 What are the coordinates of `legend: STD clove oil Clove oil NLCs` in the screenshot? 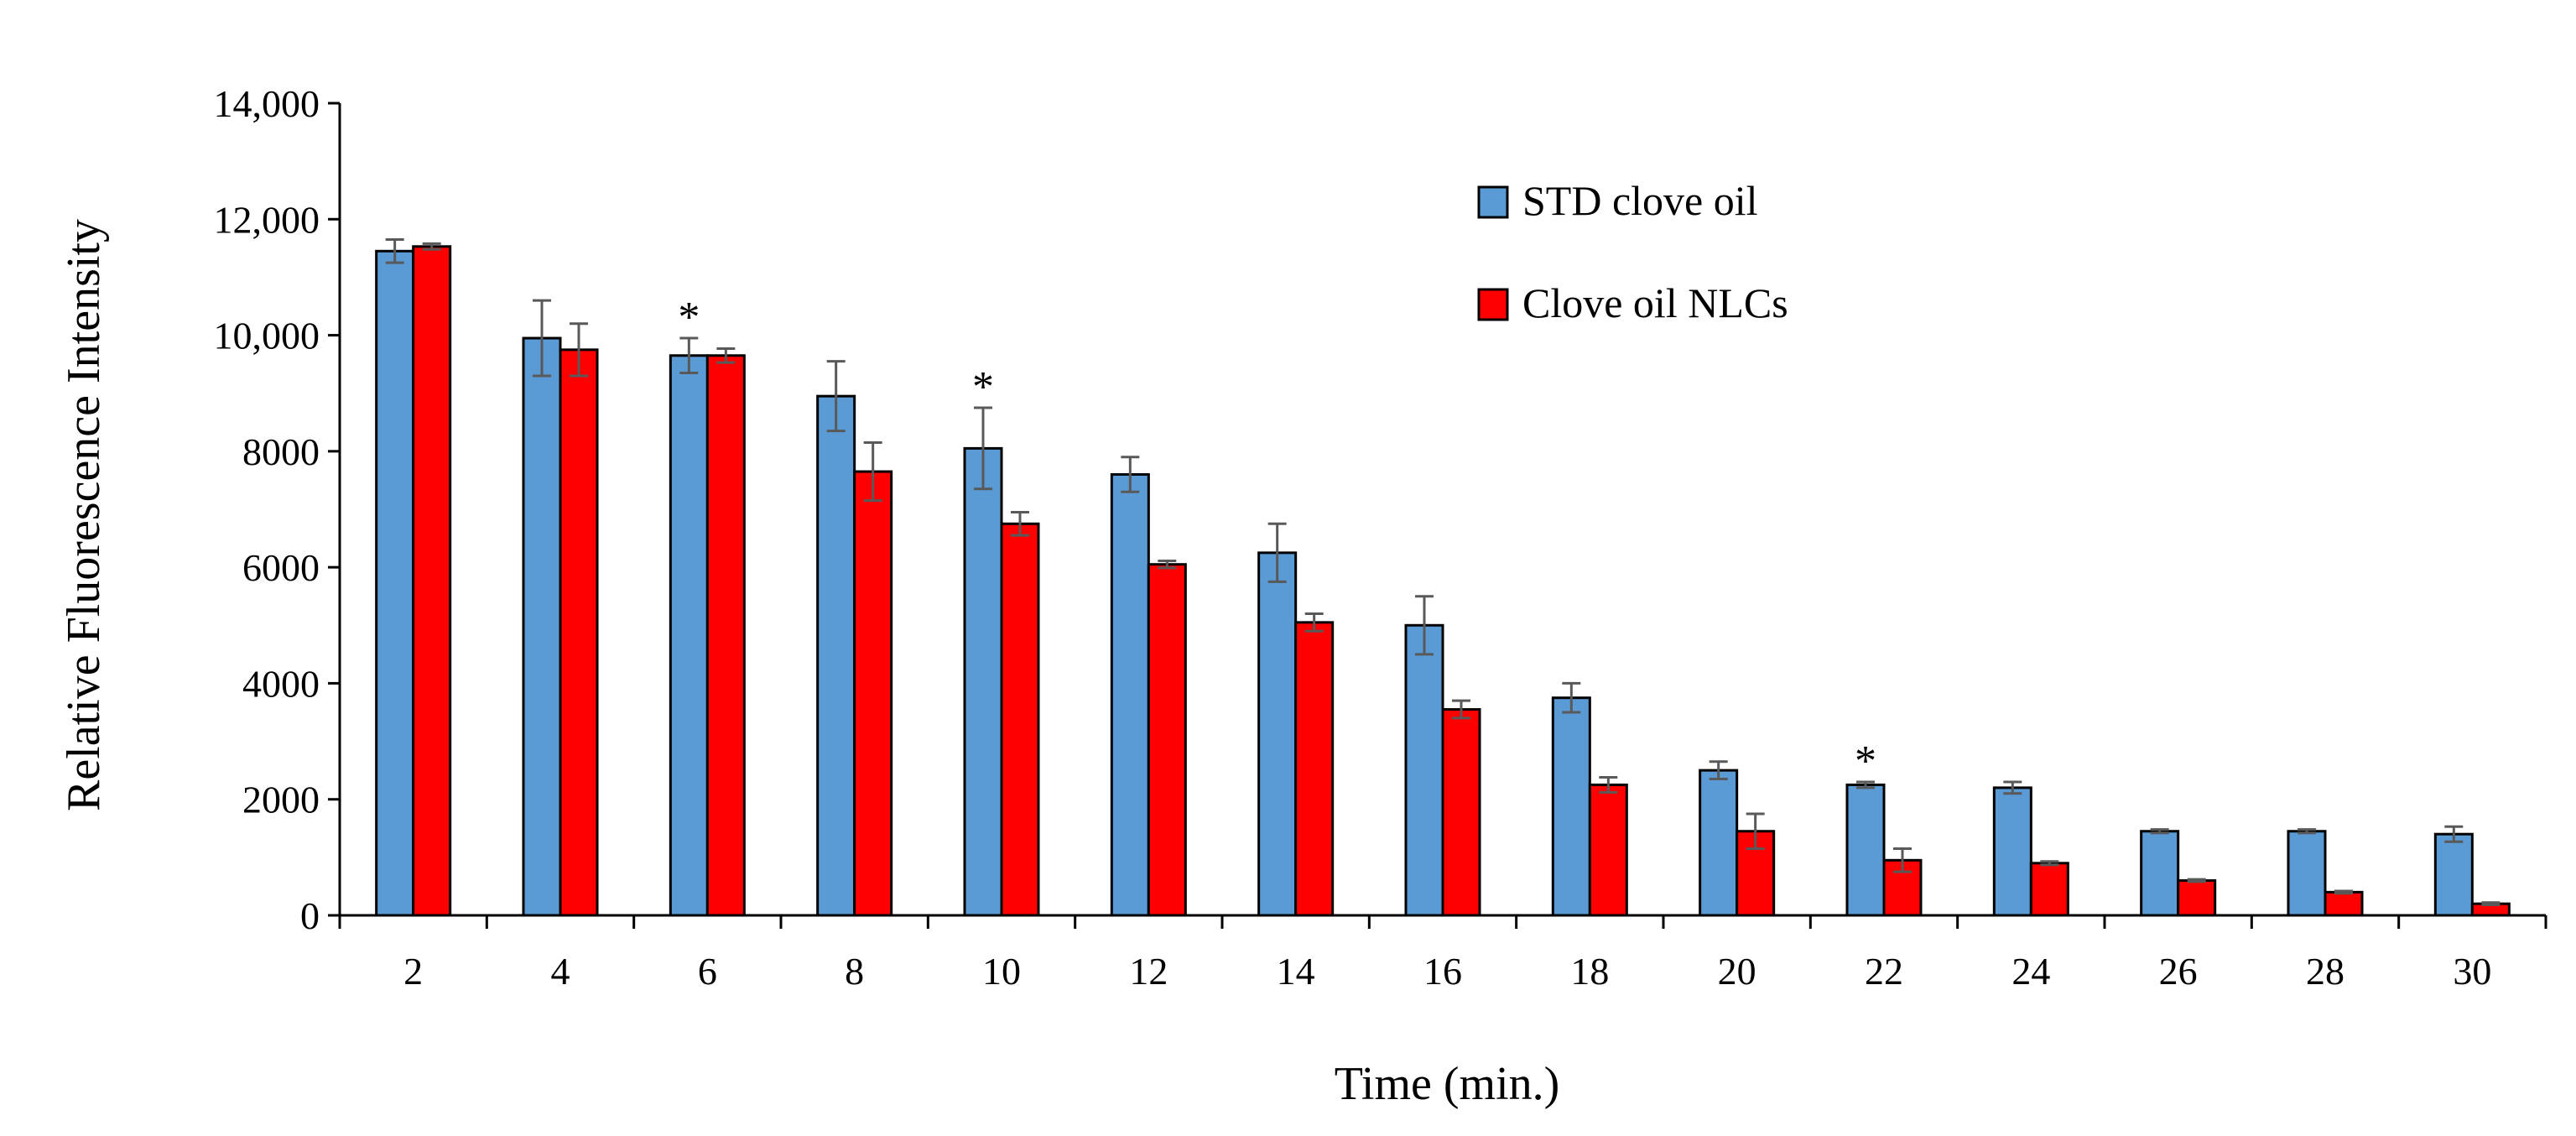 It's located at (1632, 251).